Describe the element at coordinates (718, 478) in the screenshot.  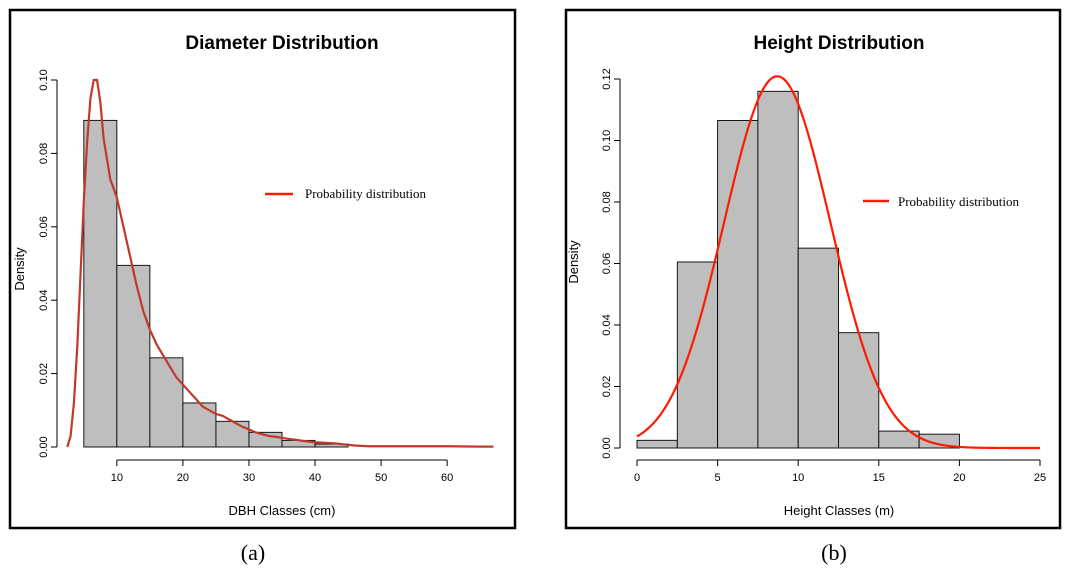
I see `x-tick-label: 5` at that location.